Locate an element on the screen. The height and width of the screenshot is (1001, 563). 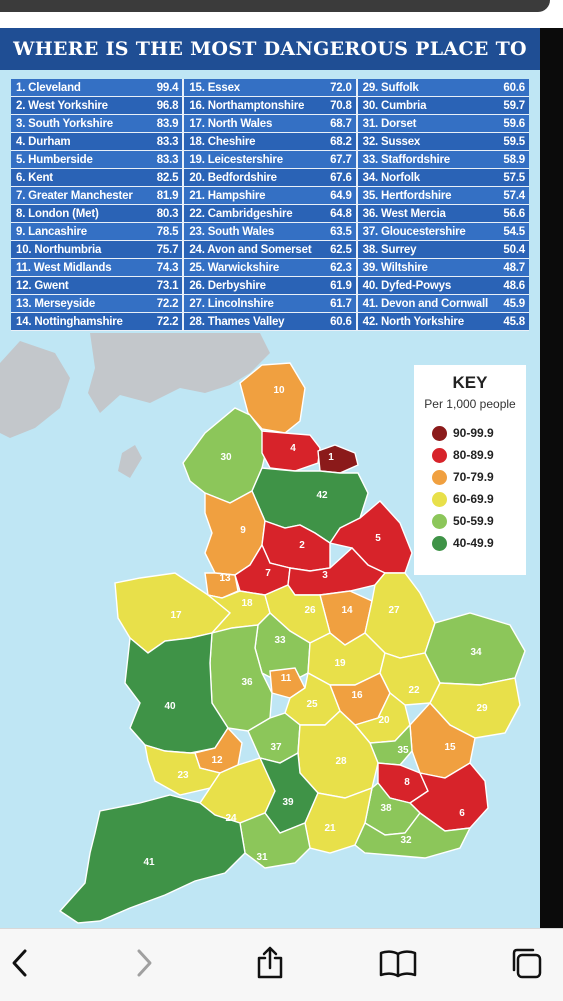
ranking-row: 7. Greater Manchester 81.9 is located at coordinates (97, 195).